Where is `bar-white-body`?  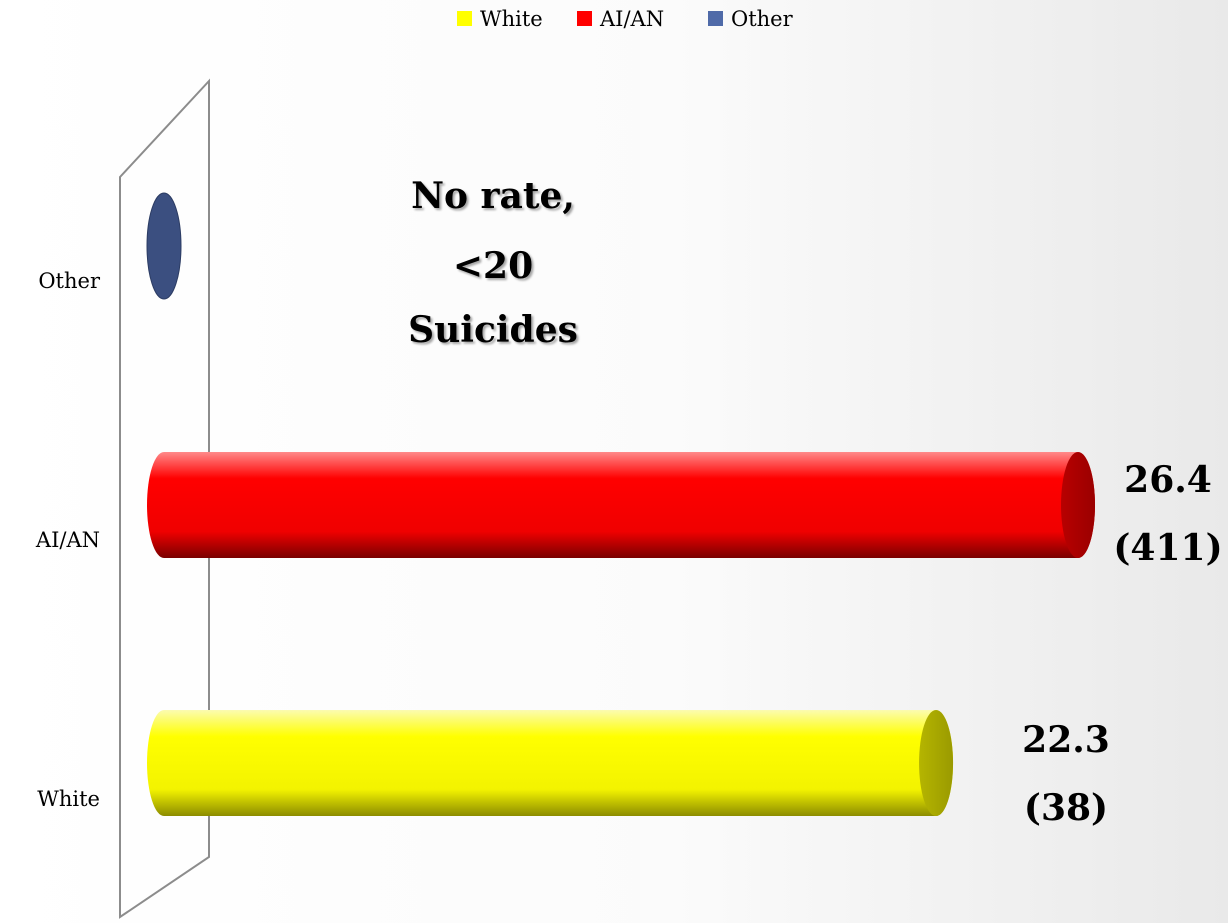
bar-white-body is located at coordinates (550, 763).